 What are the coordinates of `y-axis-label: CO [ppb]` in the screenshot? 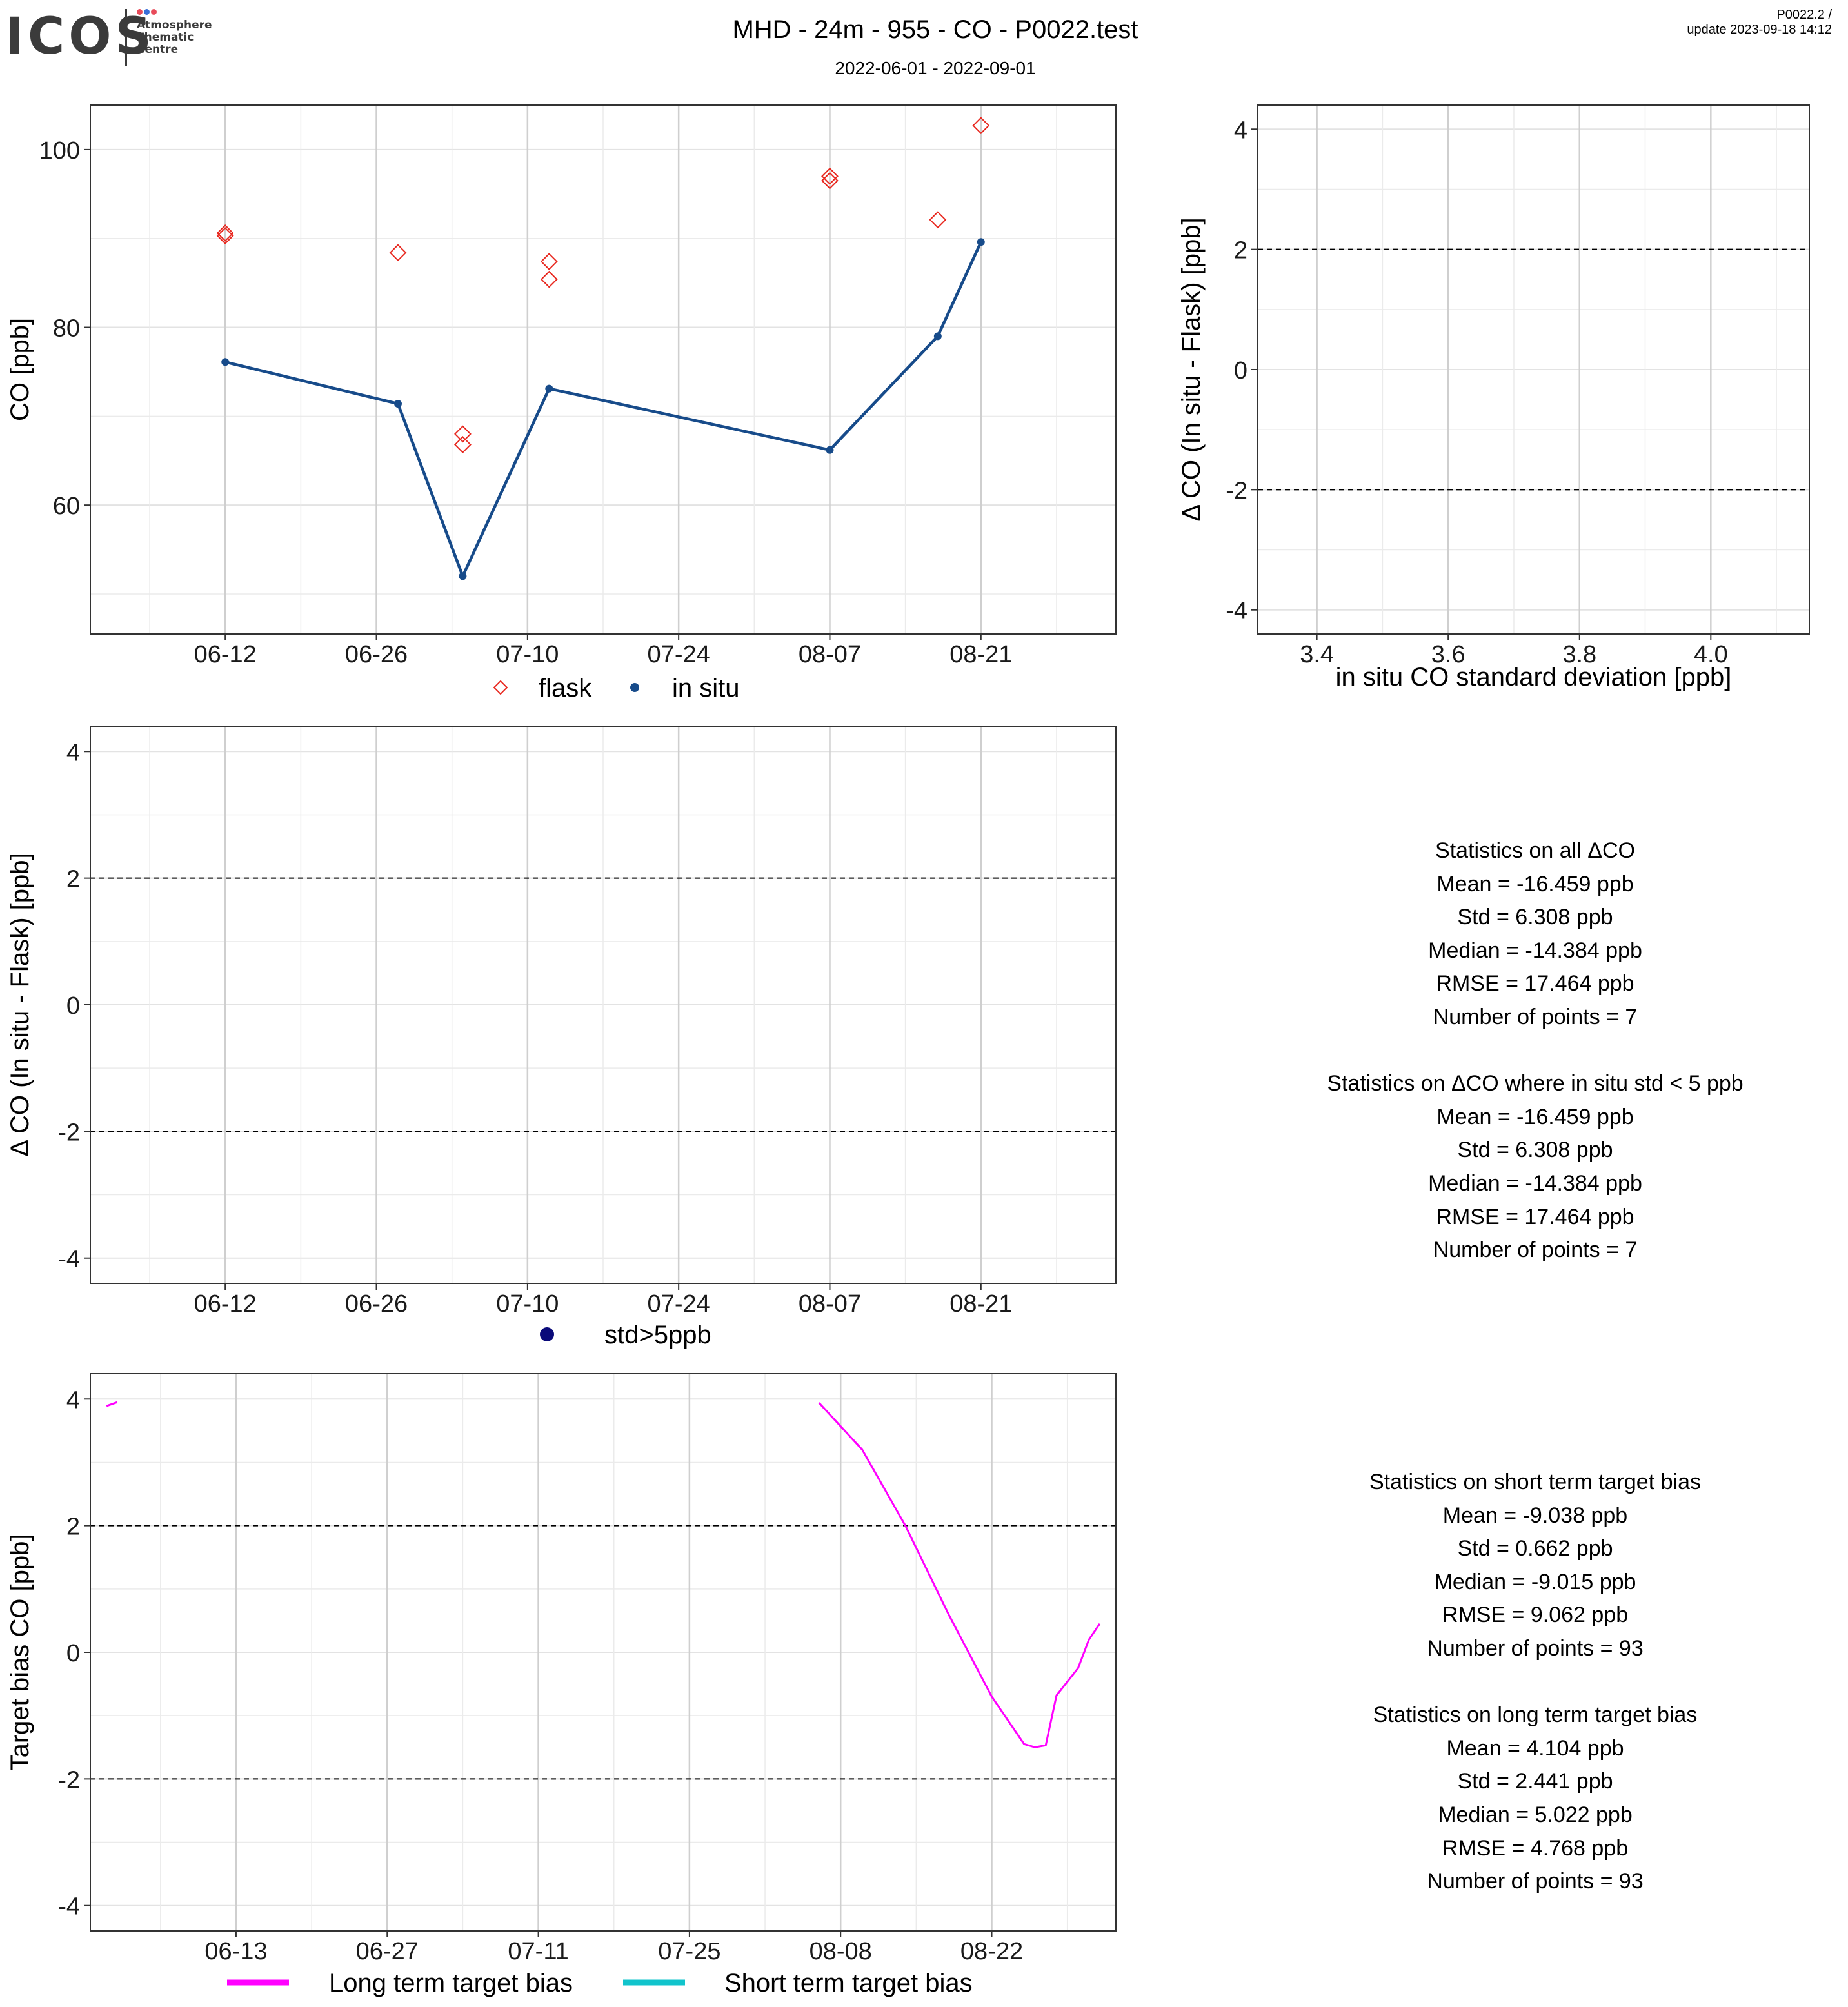 It's located at (20, 369).